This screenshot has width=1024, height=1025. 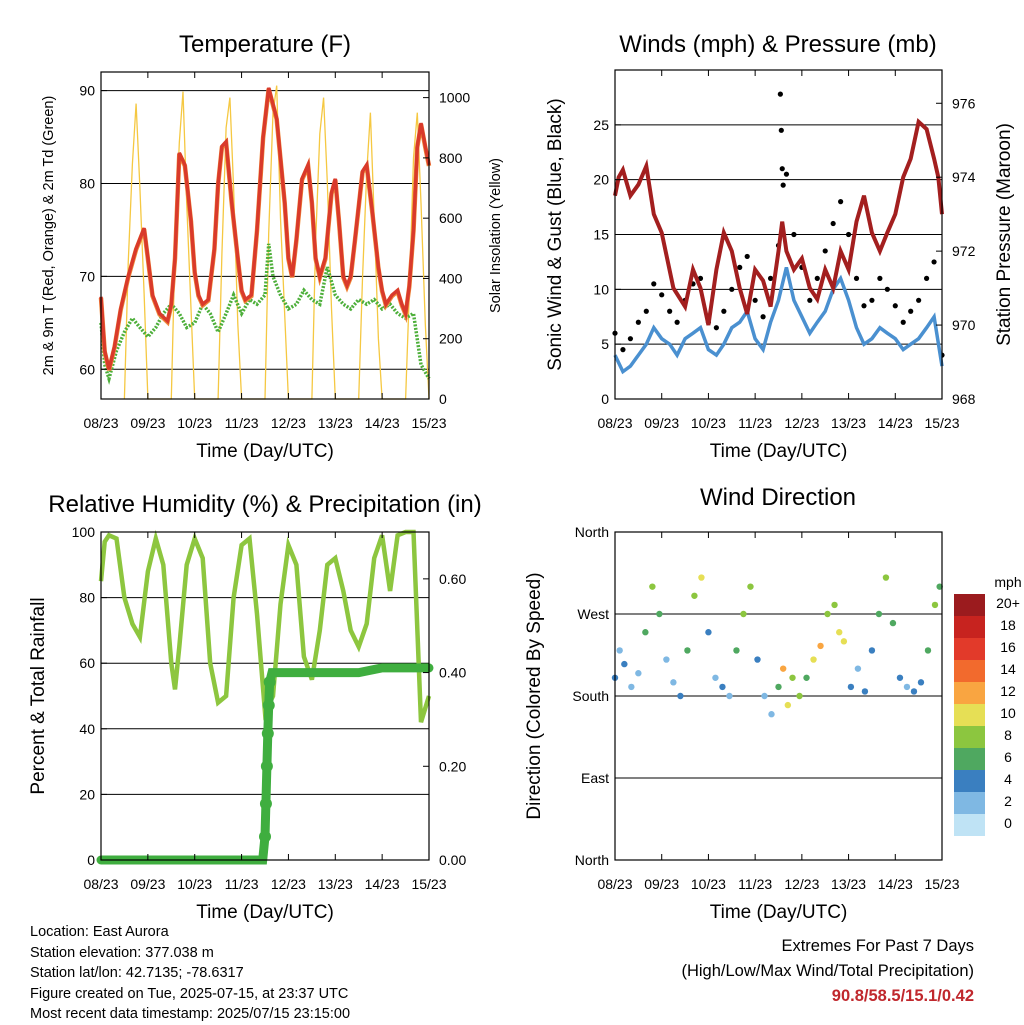 I want to click on colorbar-label: 16, so click(x=1008, y=647).